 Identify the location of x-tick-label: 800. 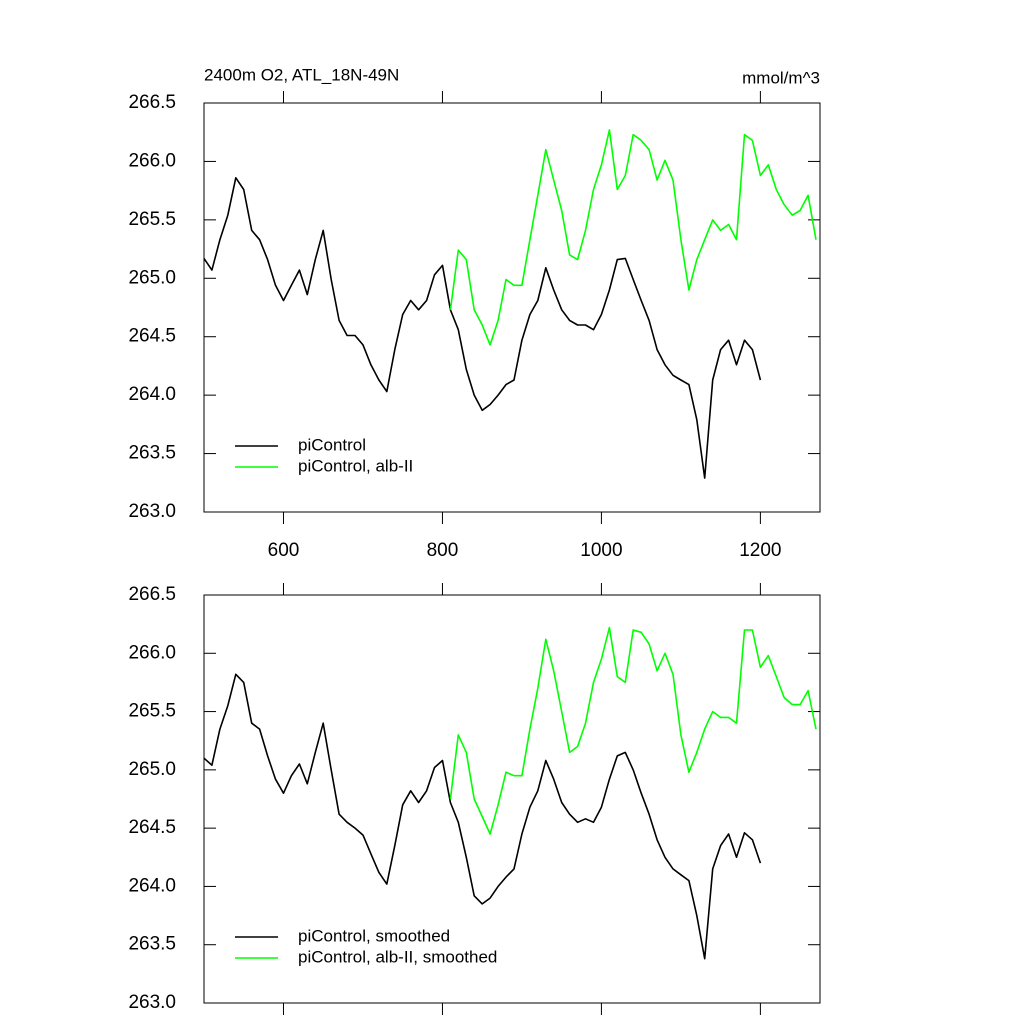
(443, 550).